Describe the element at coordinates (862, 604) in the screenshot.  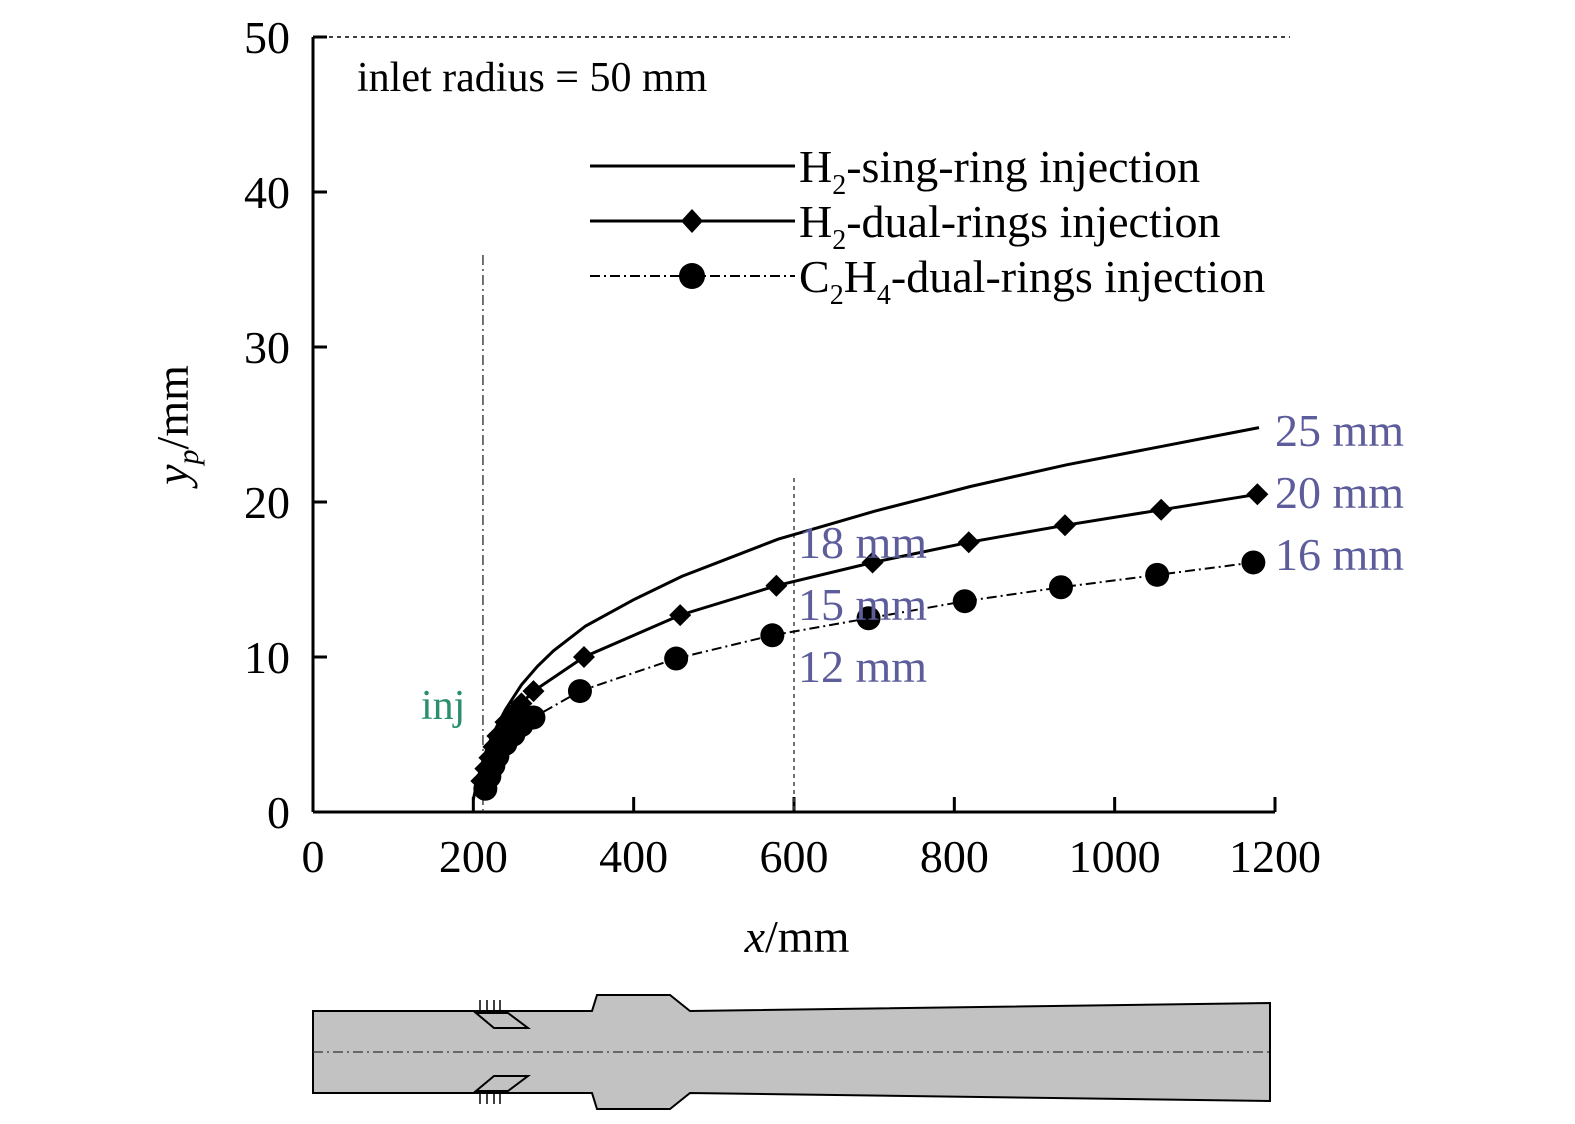
I see `mid-label-h2-dual: 15 mm` at that location.